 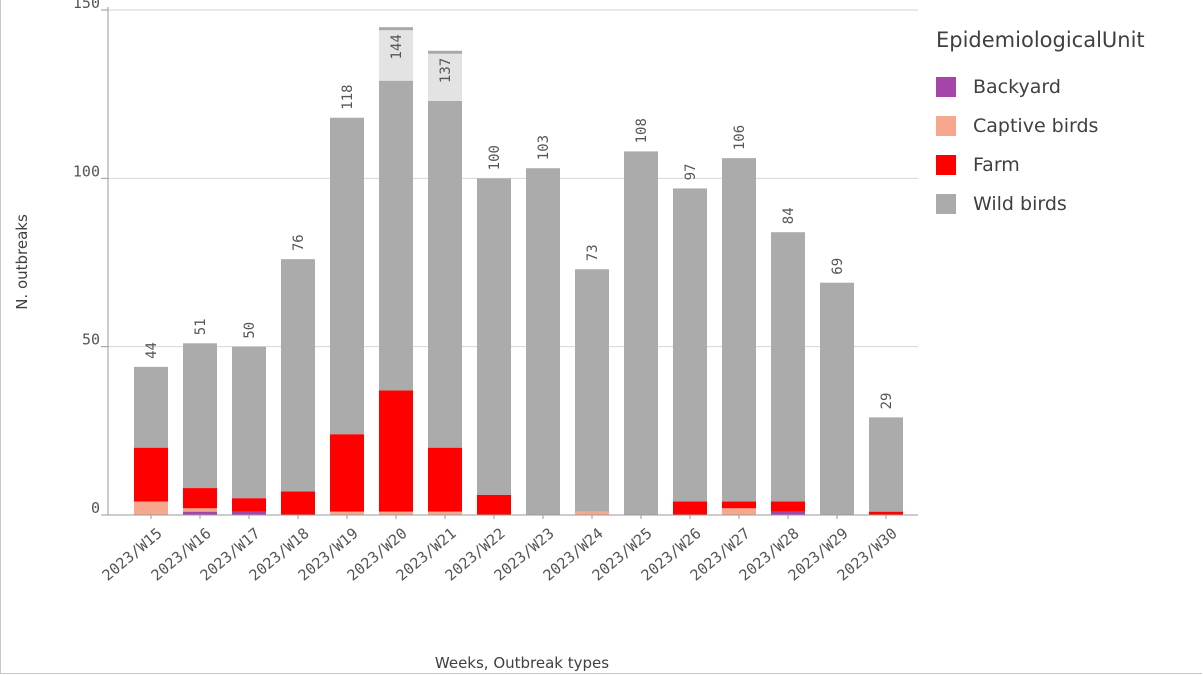 What do you see at coordinates (642, 130) in the screenshot?
I see `data-label: 108` at bounding box center [642, 130].